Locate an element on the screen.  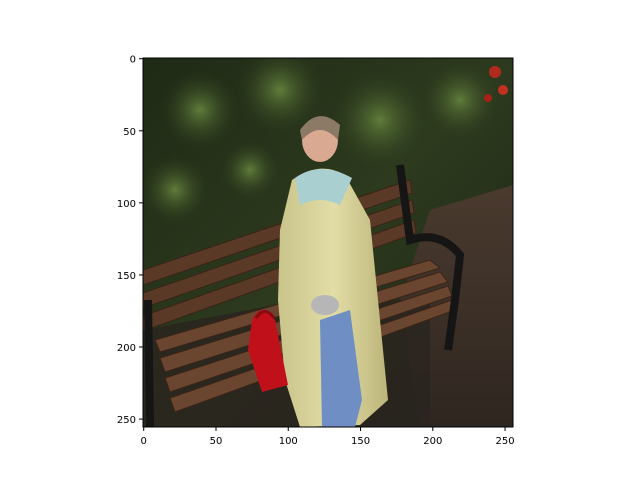
y-tick-label: 200 is located at coordinates (126, 348).